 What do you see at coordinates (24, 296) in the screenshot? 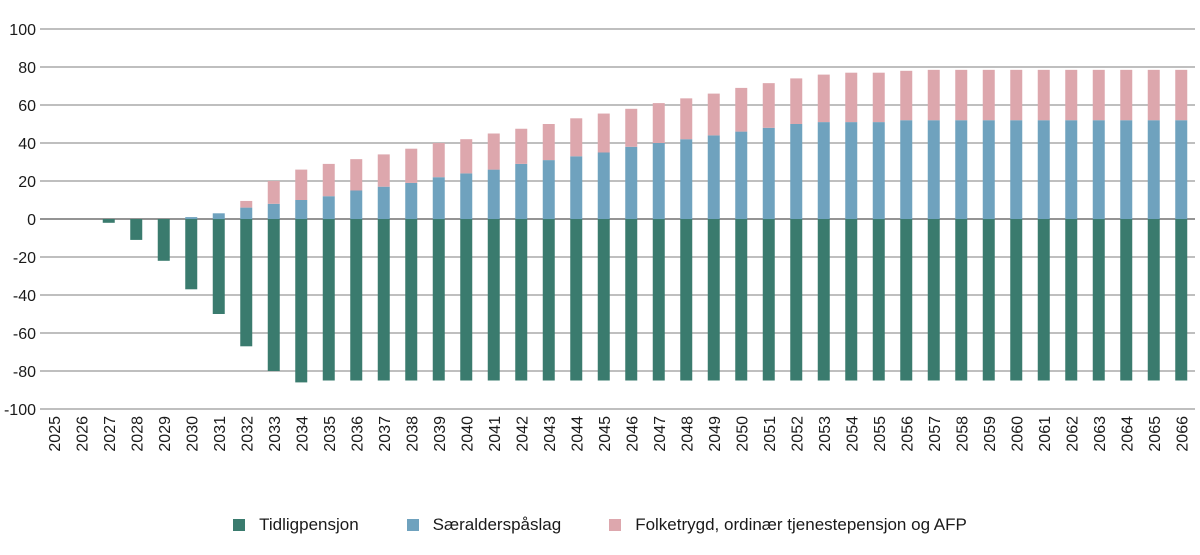
I see `y-tick-label: -40` at bounding box center [24, 296].